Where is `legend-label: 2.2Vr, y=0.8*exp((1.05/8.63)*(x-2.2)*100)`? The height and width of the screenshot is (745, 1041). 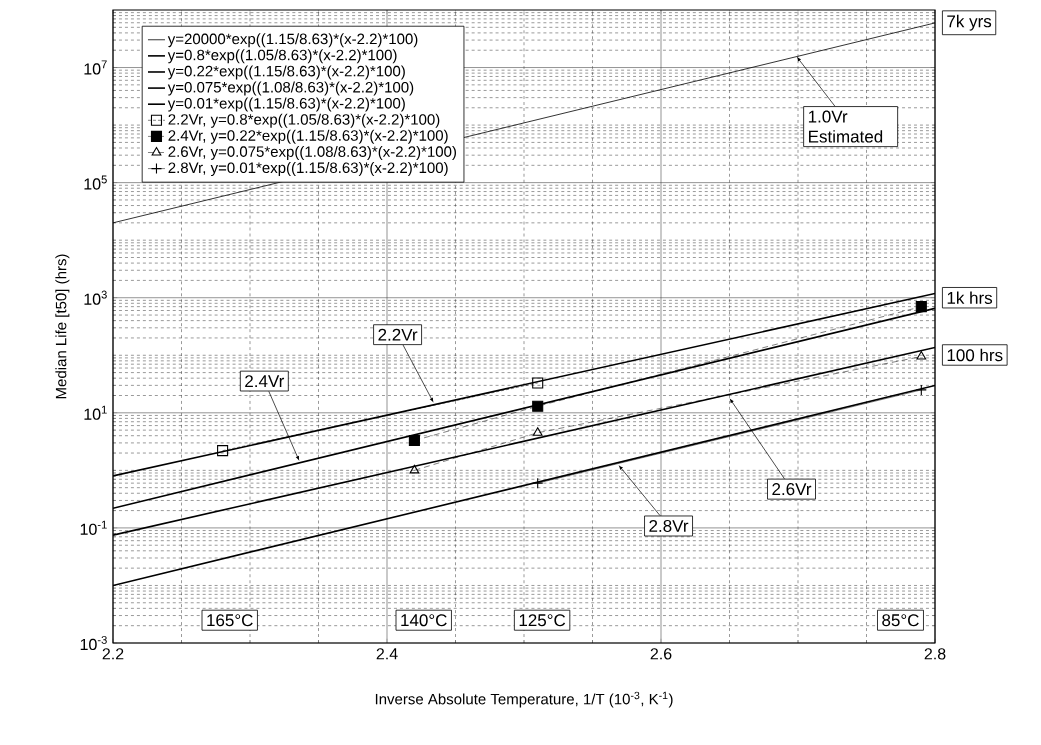 legend-label: 2.2Vr, y=0.8*exp((1.05/8.63)*(x-2.2)*100) is located at coordinates (304, 120).